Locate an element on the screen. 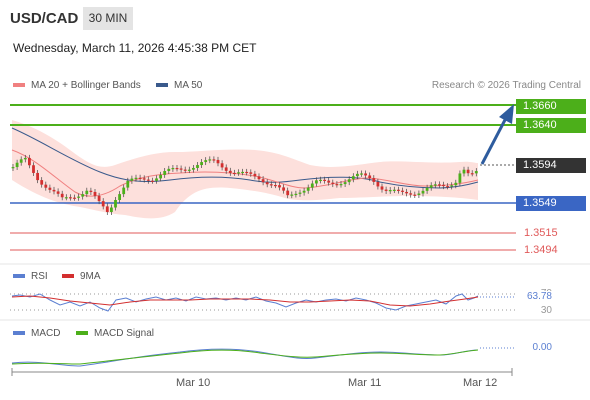  resistance-2-tag: 1.3660 is located at coordinates (551, 106).